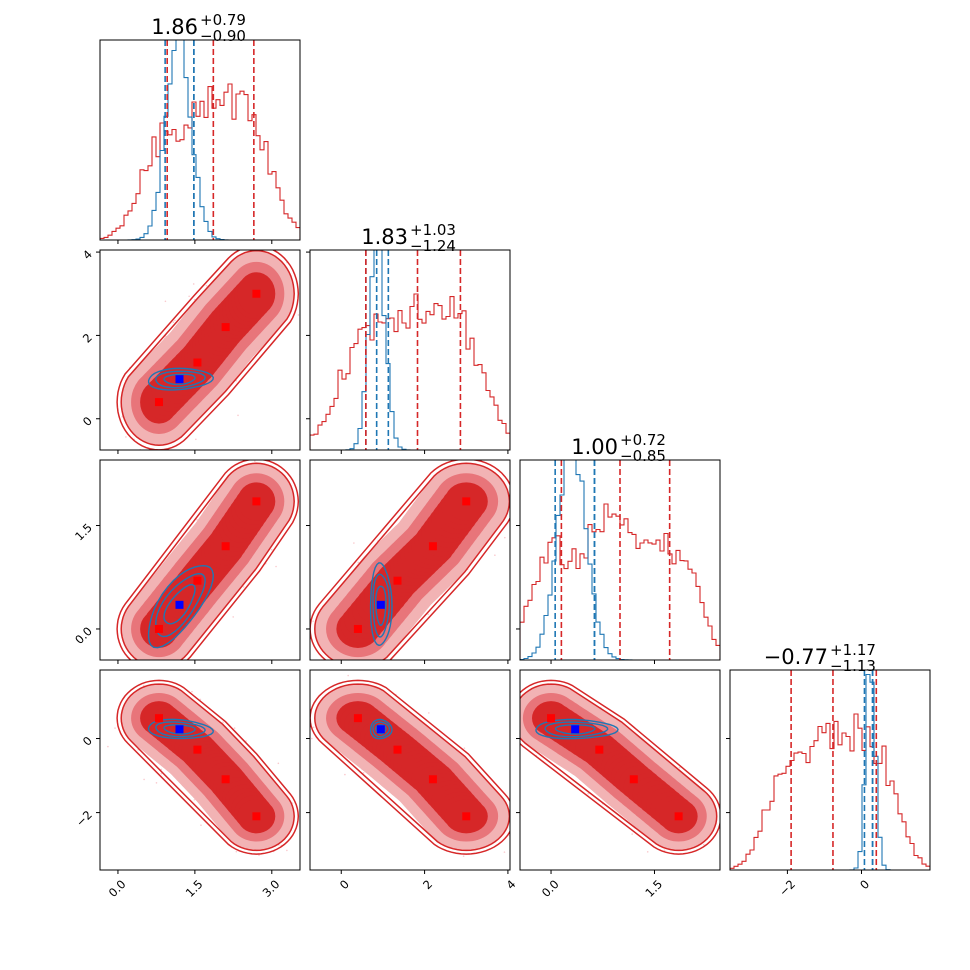  Describe the element at coordinates (594, 447) in the screenshot. I see `title-value: 1.00` at that location.